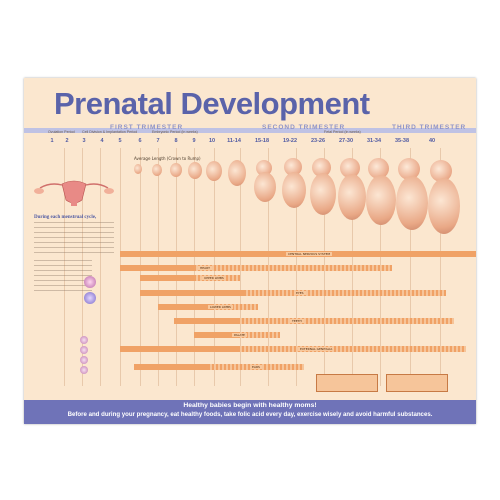 Image resolution: width=500 pixels, height=500 pixels. What do you see at coordinates (239, 335) in the screenshot?
I see `bar-label: PALATE` at bounding box center [239, 335].